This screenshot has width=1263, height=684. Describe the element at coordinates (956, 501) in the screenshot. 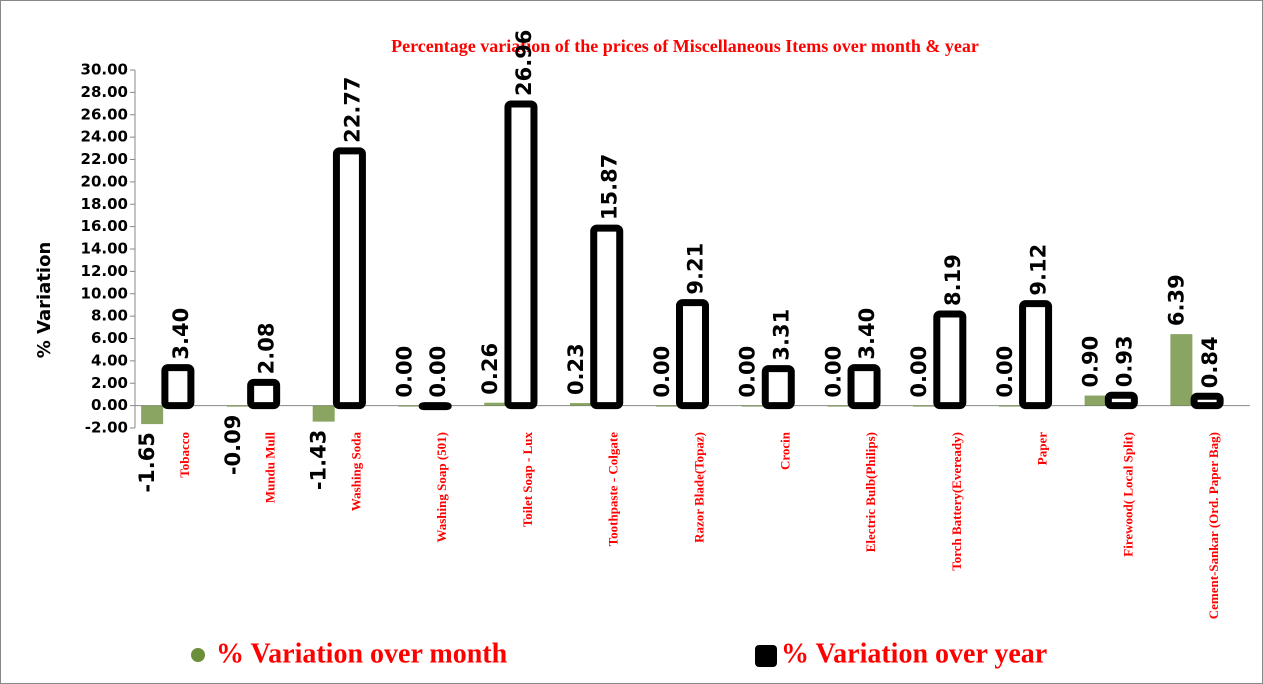

I see `x-tick-label: Torch Battery(Eveready)` at that location.